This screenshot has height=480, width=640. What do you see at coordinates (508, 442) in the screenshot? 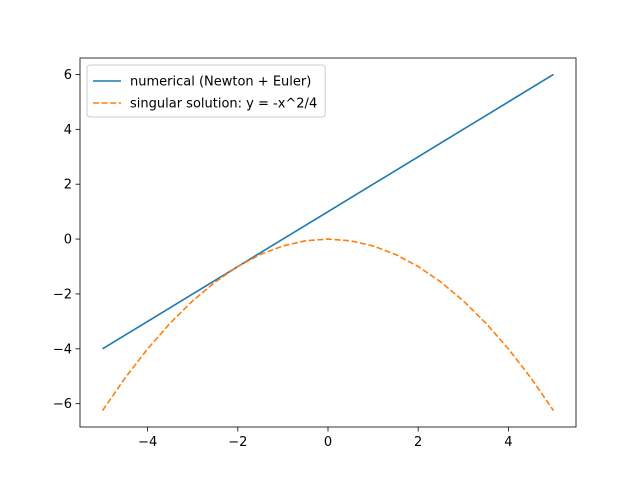
I see `x-tick-label: 4` at bounding box center [508, 442].